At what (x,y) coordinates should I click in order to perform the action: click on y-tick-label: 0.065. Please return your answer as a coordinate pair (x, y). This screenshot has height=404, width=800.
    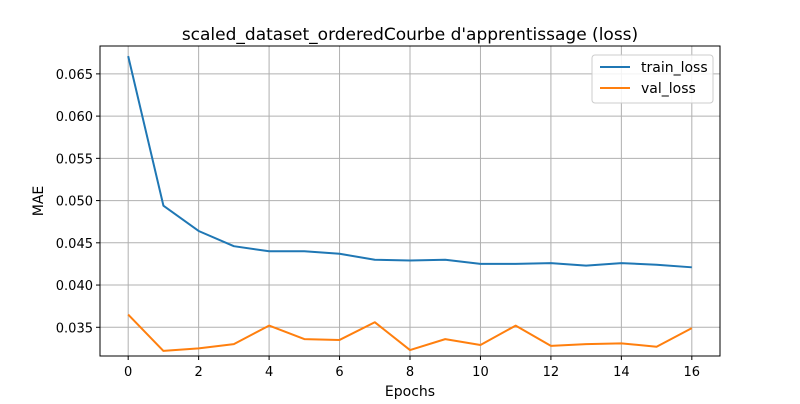
    Looking at the image, I should click on (74, 75).